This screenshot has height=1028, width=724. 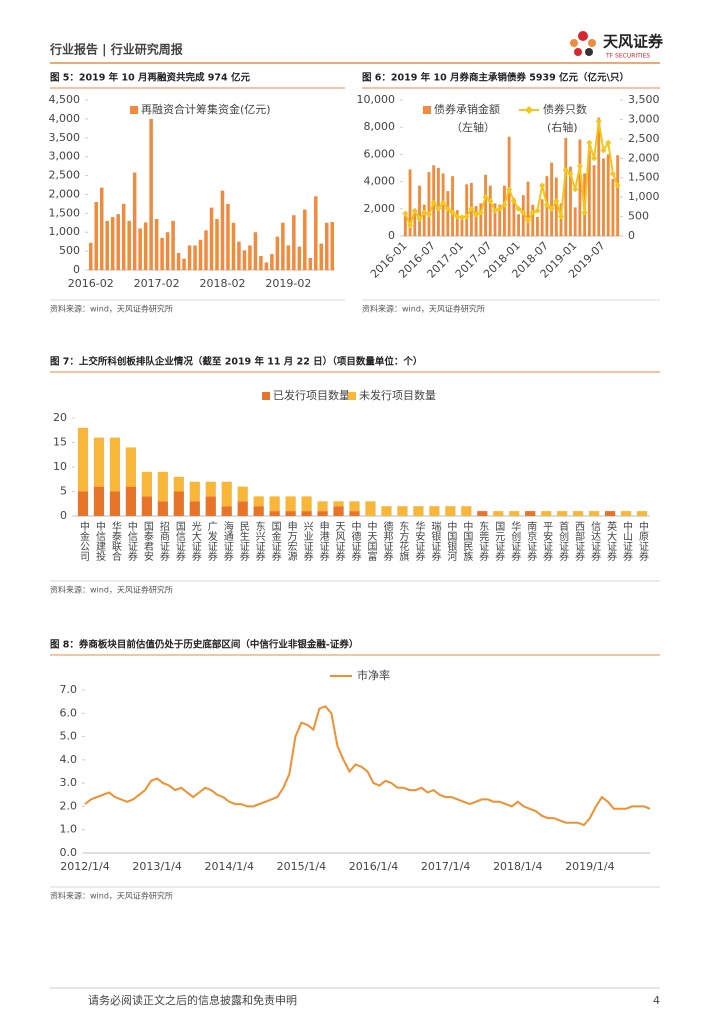 I want to click on x-tick-label: 2019/1/4, so click(x=589, y=866).